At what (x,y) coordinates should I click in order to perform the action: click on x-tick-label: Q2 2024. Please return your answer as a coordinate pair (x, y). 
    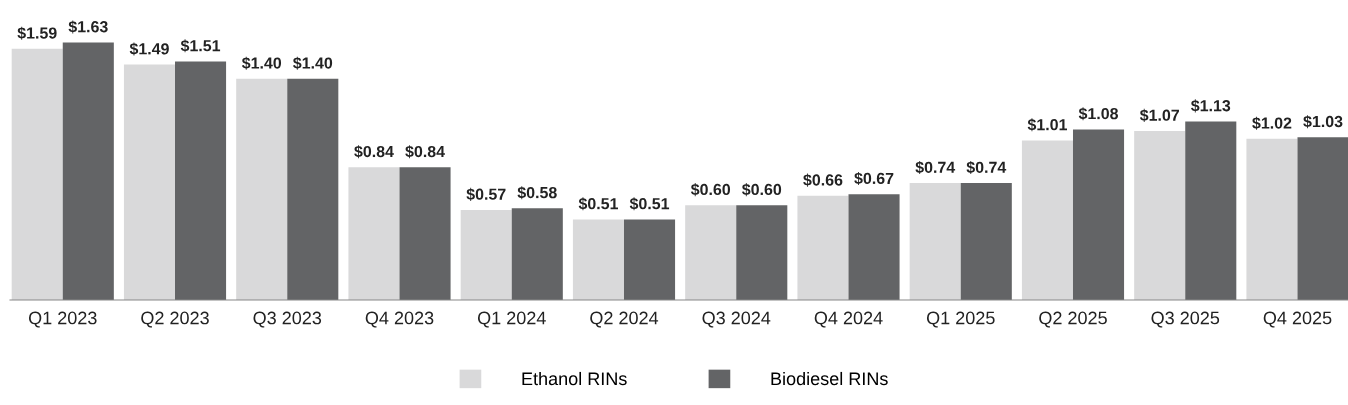
    Looking at the image, I should click on (624, 319).